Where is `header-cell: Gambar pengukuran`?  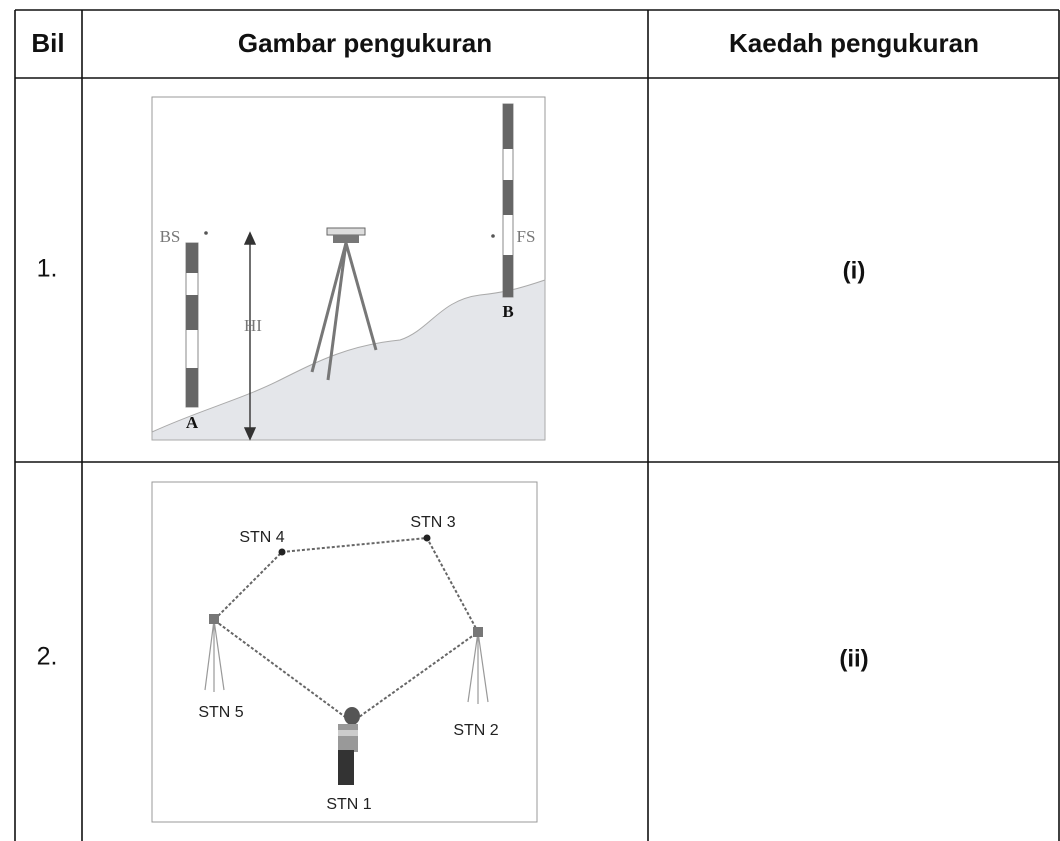
header-cell: Gambar pengukuran is located at coordinates (365, 43).